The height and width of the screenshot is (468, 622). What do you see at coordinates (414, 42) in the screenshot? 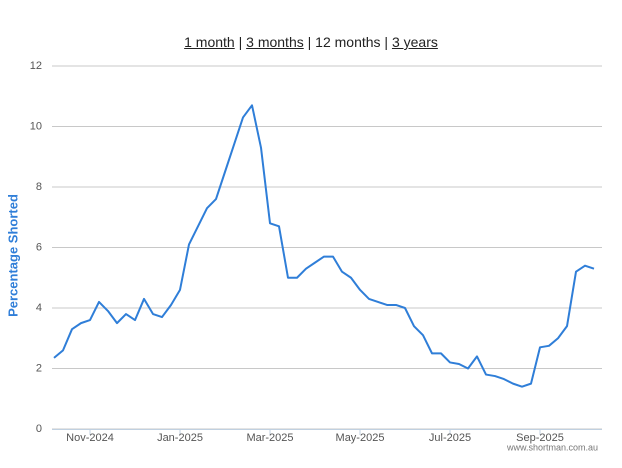
I see `period-link: 3 years` at bounding box center [414, 42].